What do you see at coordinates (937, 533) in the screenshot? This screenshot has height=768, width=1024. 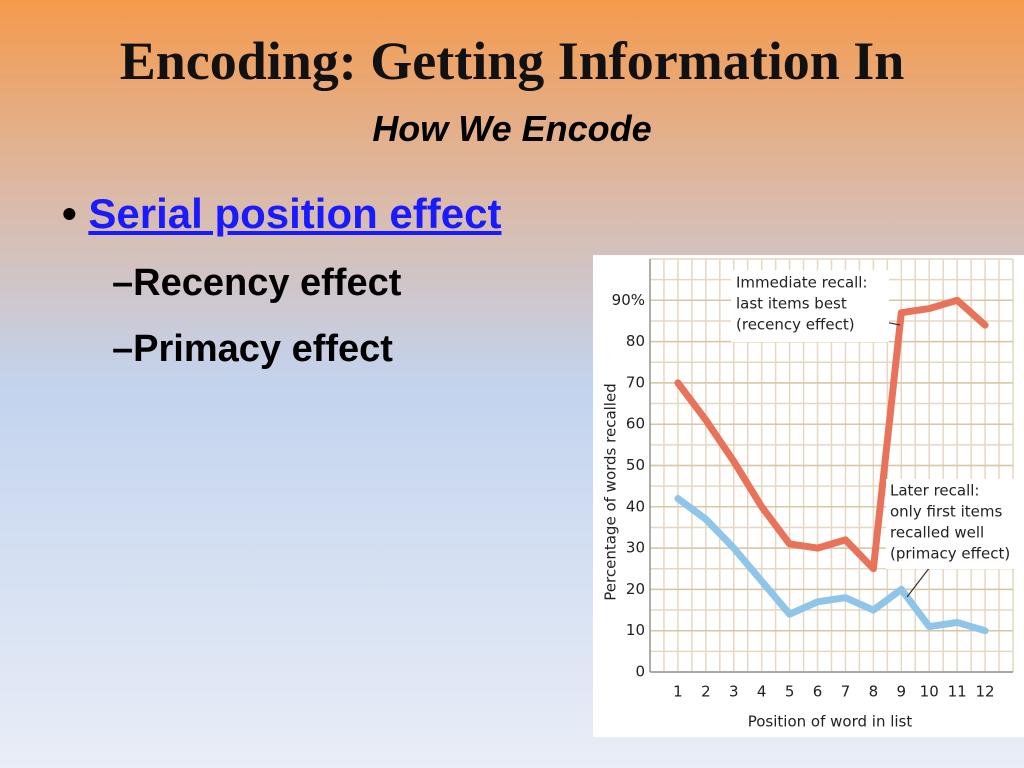 I see `annotation-text: recalled well` at bounding box center [937, 533].